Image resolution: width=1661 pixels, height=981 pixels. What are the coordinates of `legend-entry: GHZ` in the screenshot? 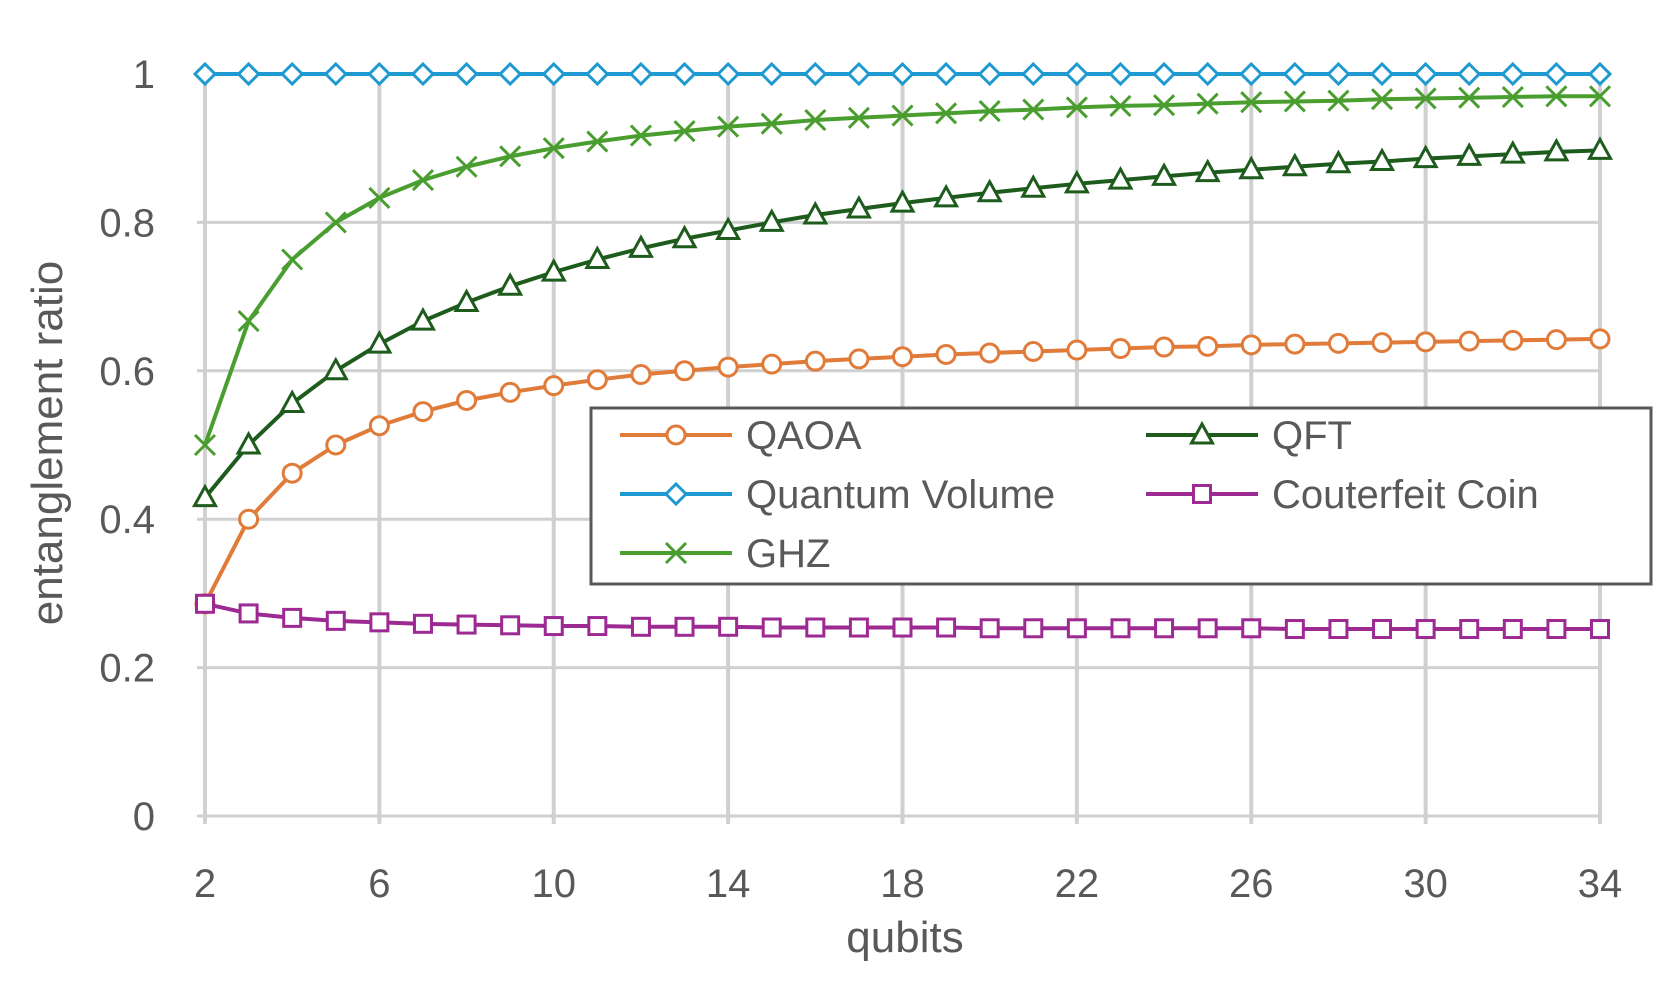 It's located at (725, 554).